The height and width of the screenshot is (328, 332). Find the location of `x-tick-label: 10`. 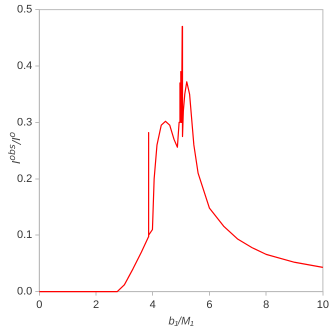

x-tick-label: 10 is located at coordinates (323, 305).